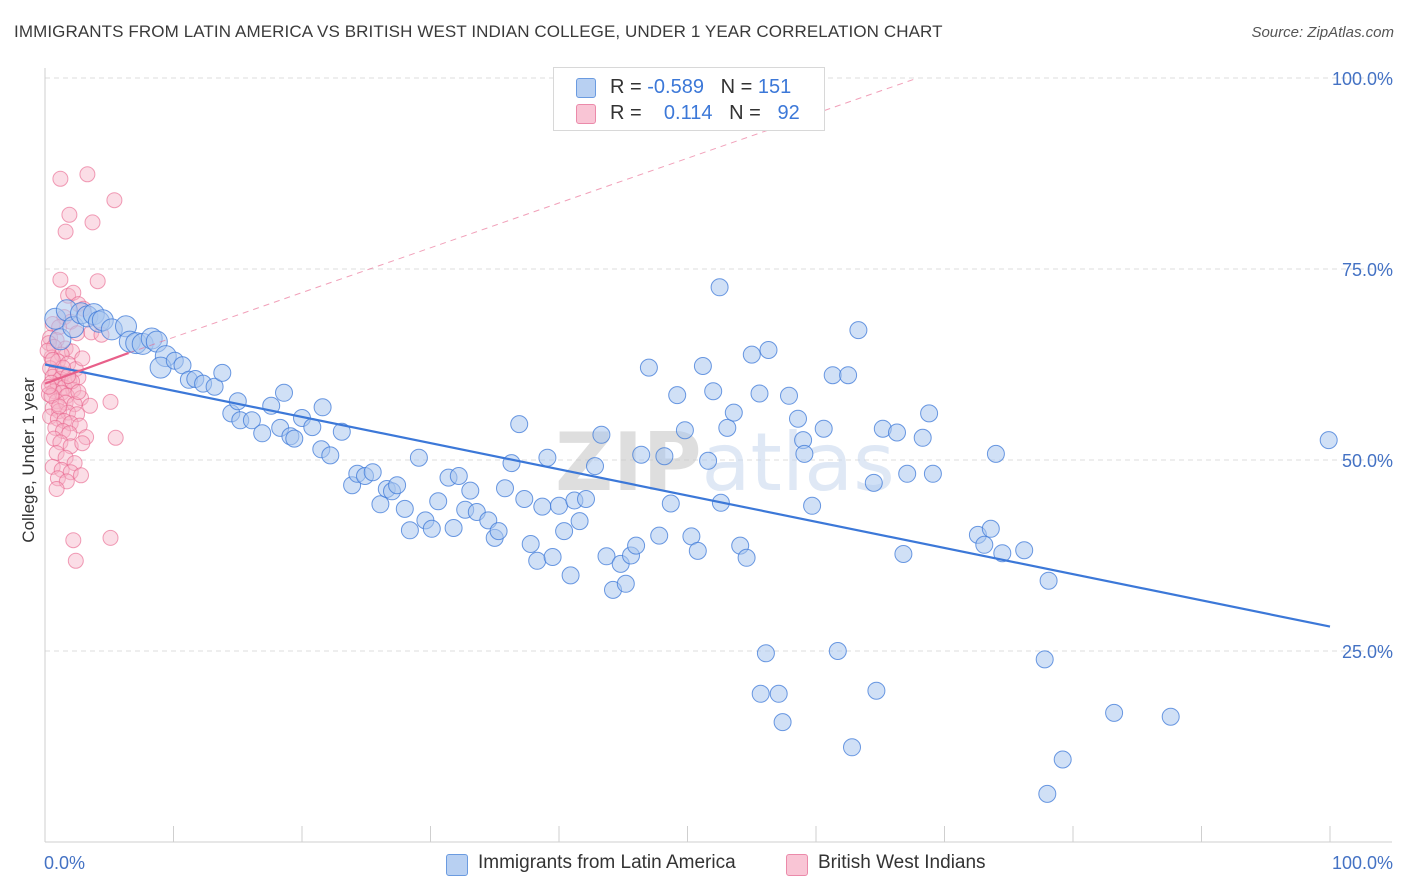  What do you see at coordinates (736, 87) in the screenshot?
I see `n-label: N =` at bounding box center [736, 87].